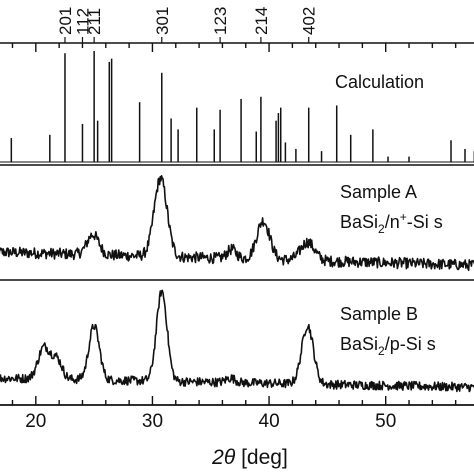 The image size is (474, 474). What do you see at coordinates (94, 21) in the screenshot?
I see `hkl-label-211: 211` at bounding box center [94, 21].